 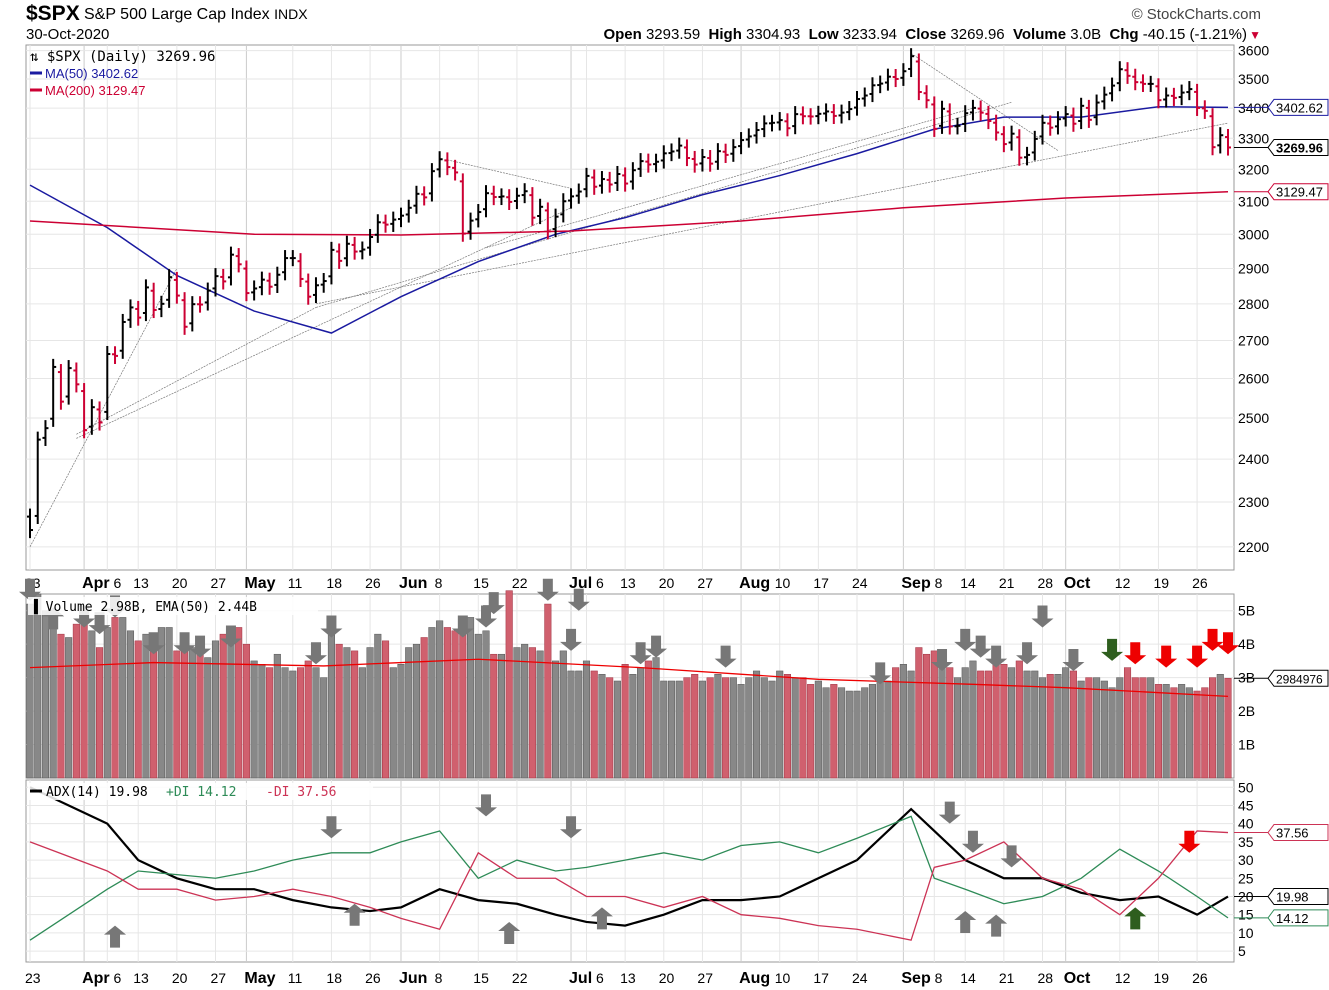 What do you see at coordinates (773, 34) in the screenshot?
I see `high-value: 3304.93` at bounding box center [773, 34].